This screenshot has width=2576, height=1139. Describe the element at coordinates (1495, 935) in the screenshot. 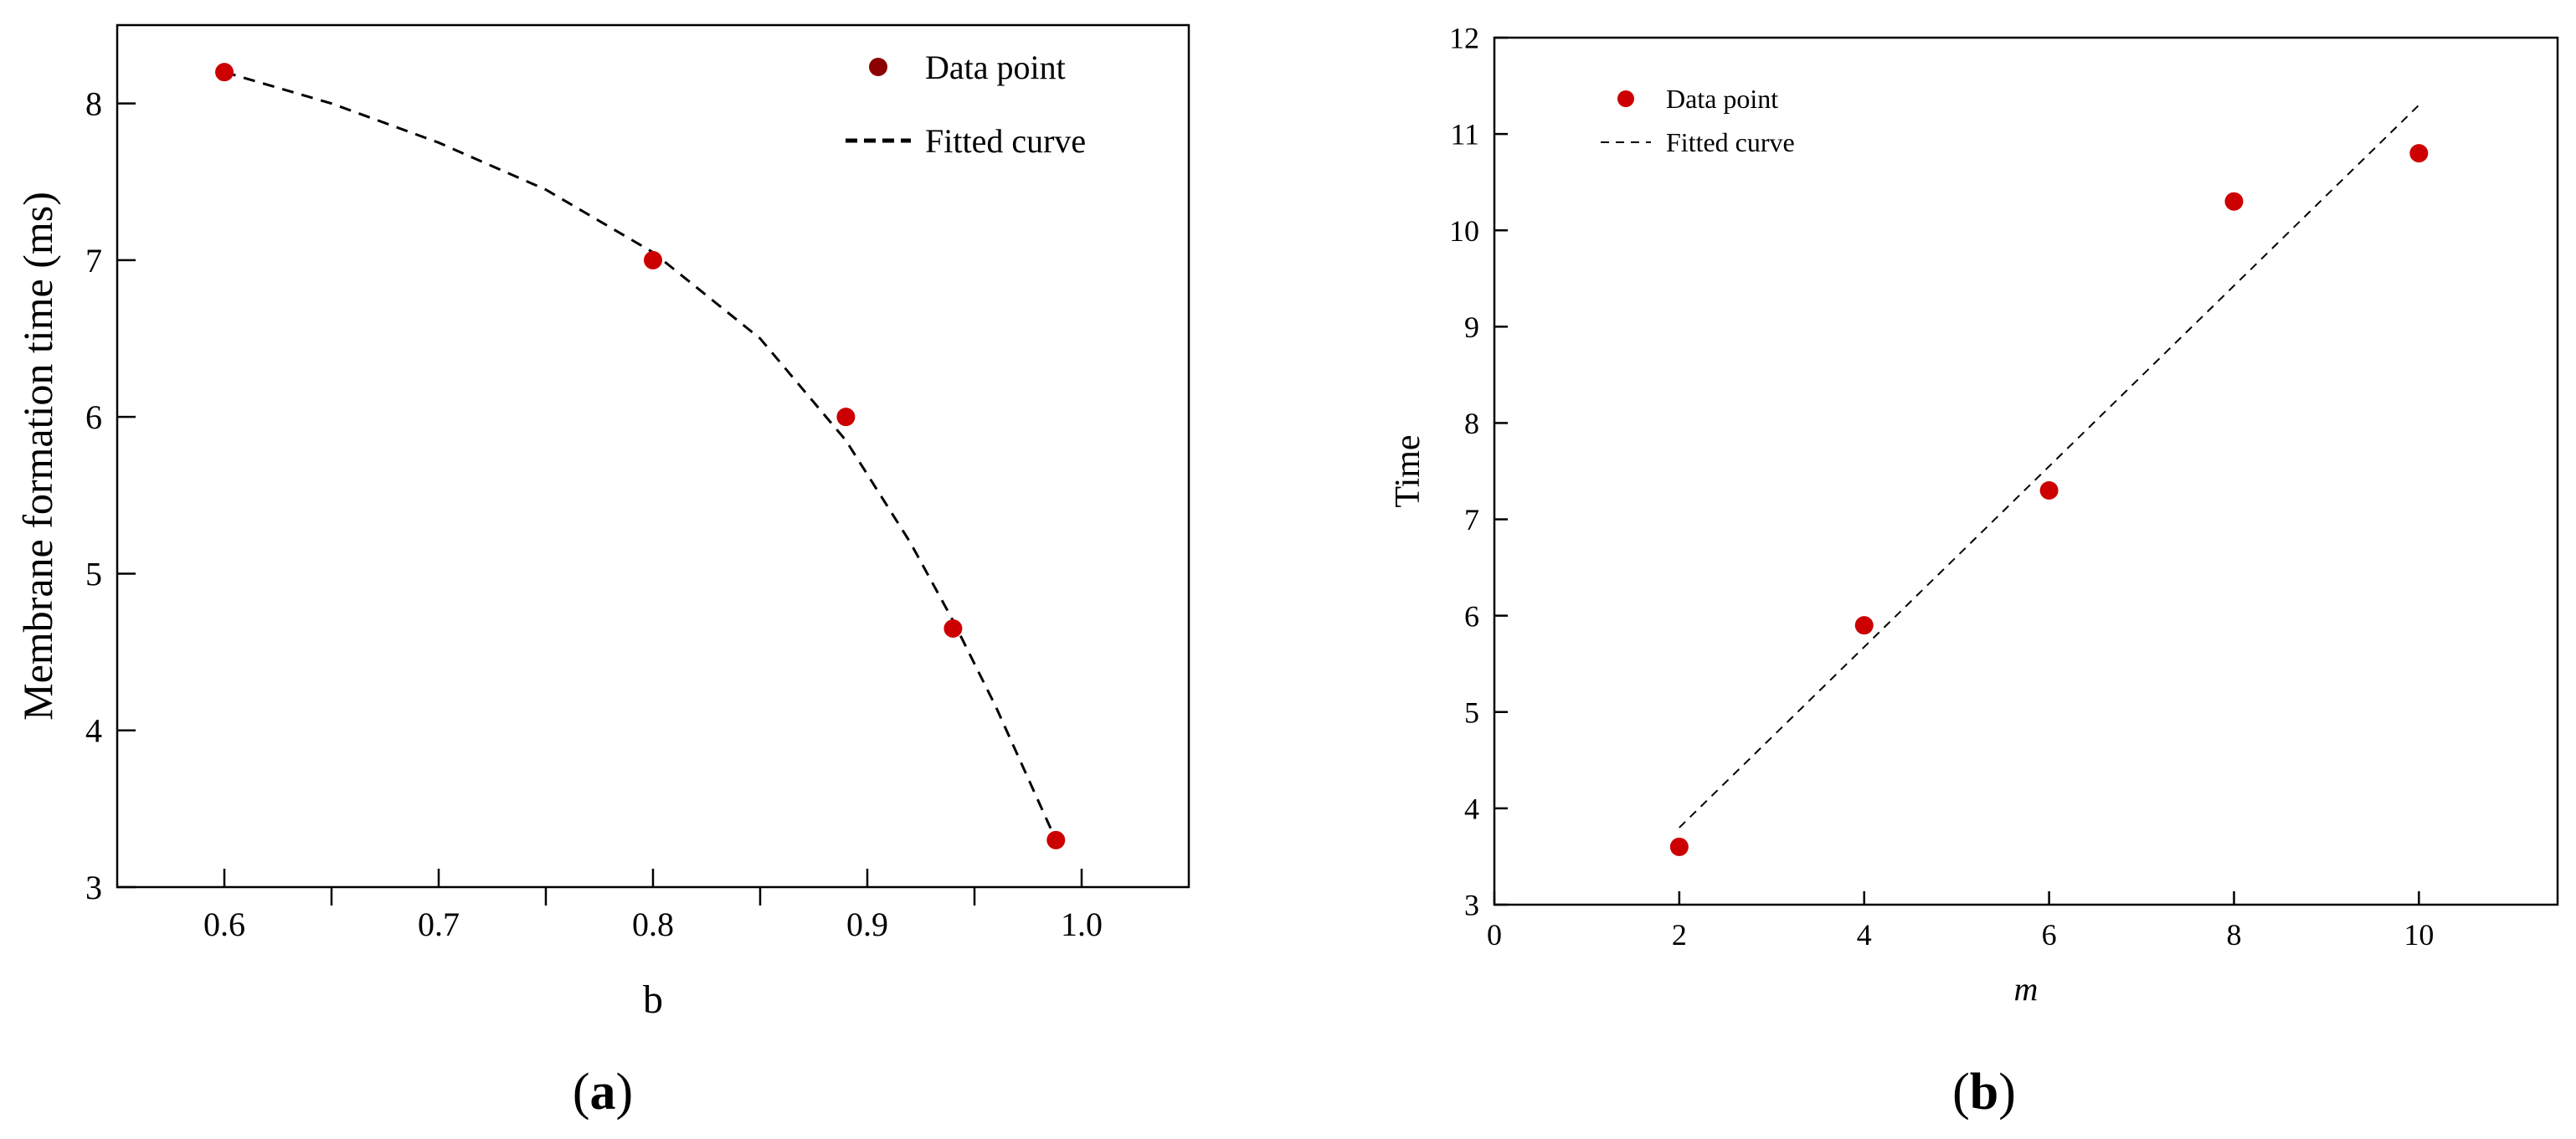

I see `x-tick-label: 0` at that location.